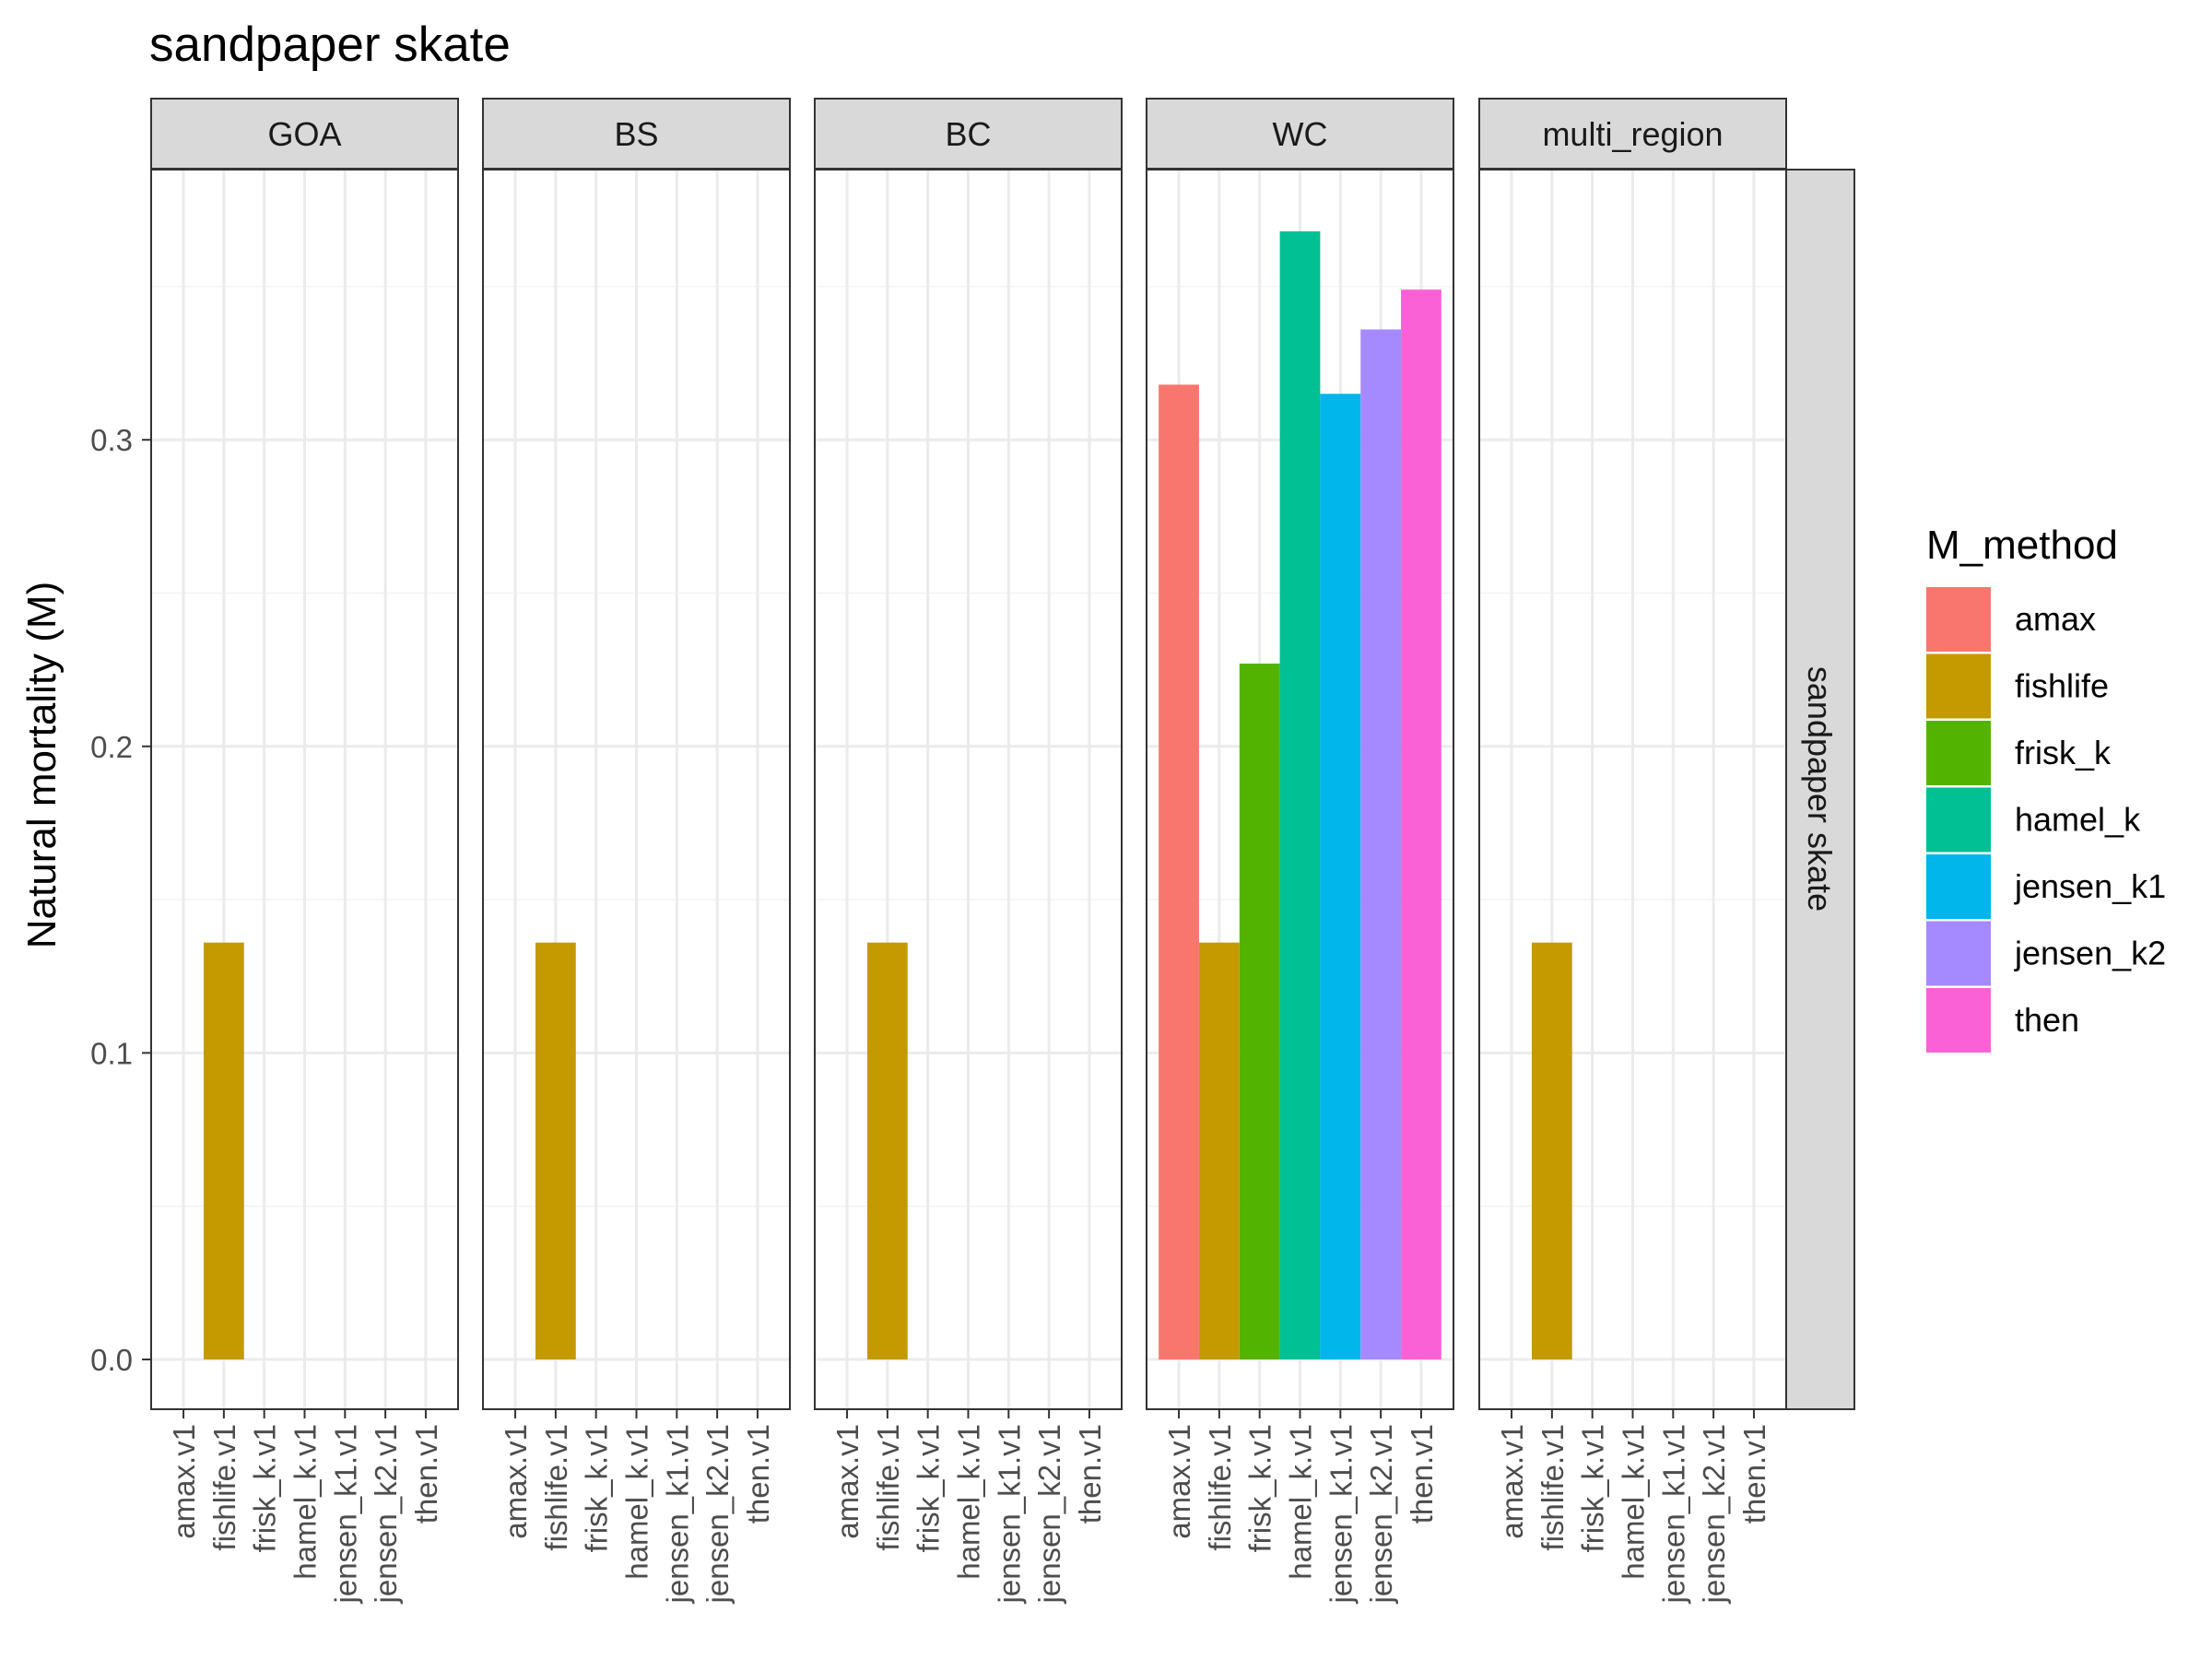 This screenshot has height=1659, width=2212. What do you see at coordinates (1381, 844) in the screenshot?
I see `bar-WC-jensen_k2.v1` at bounding box center [1381, 844].